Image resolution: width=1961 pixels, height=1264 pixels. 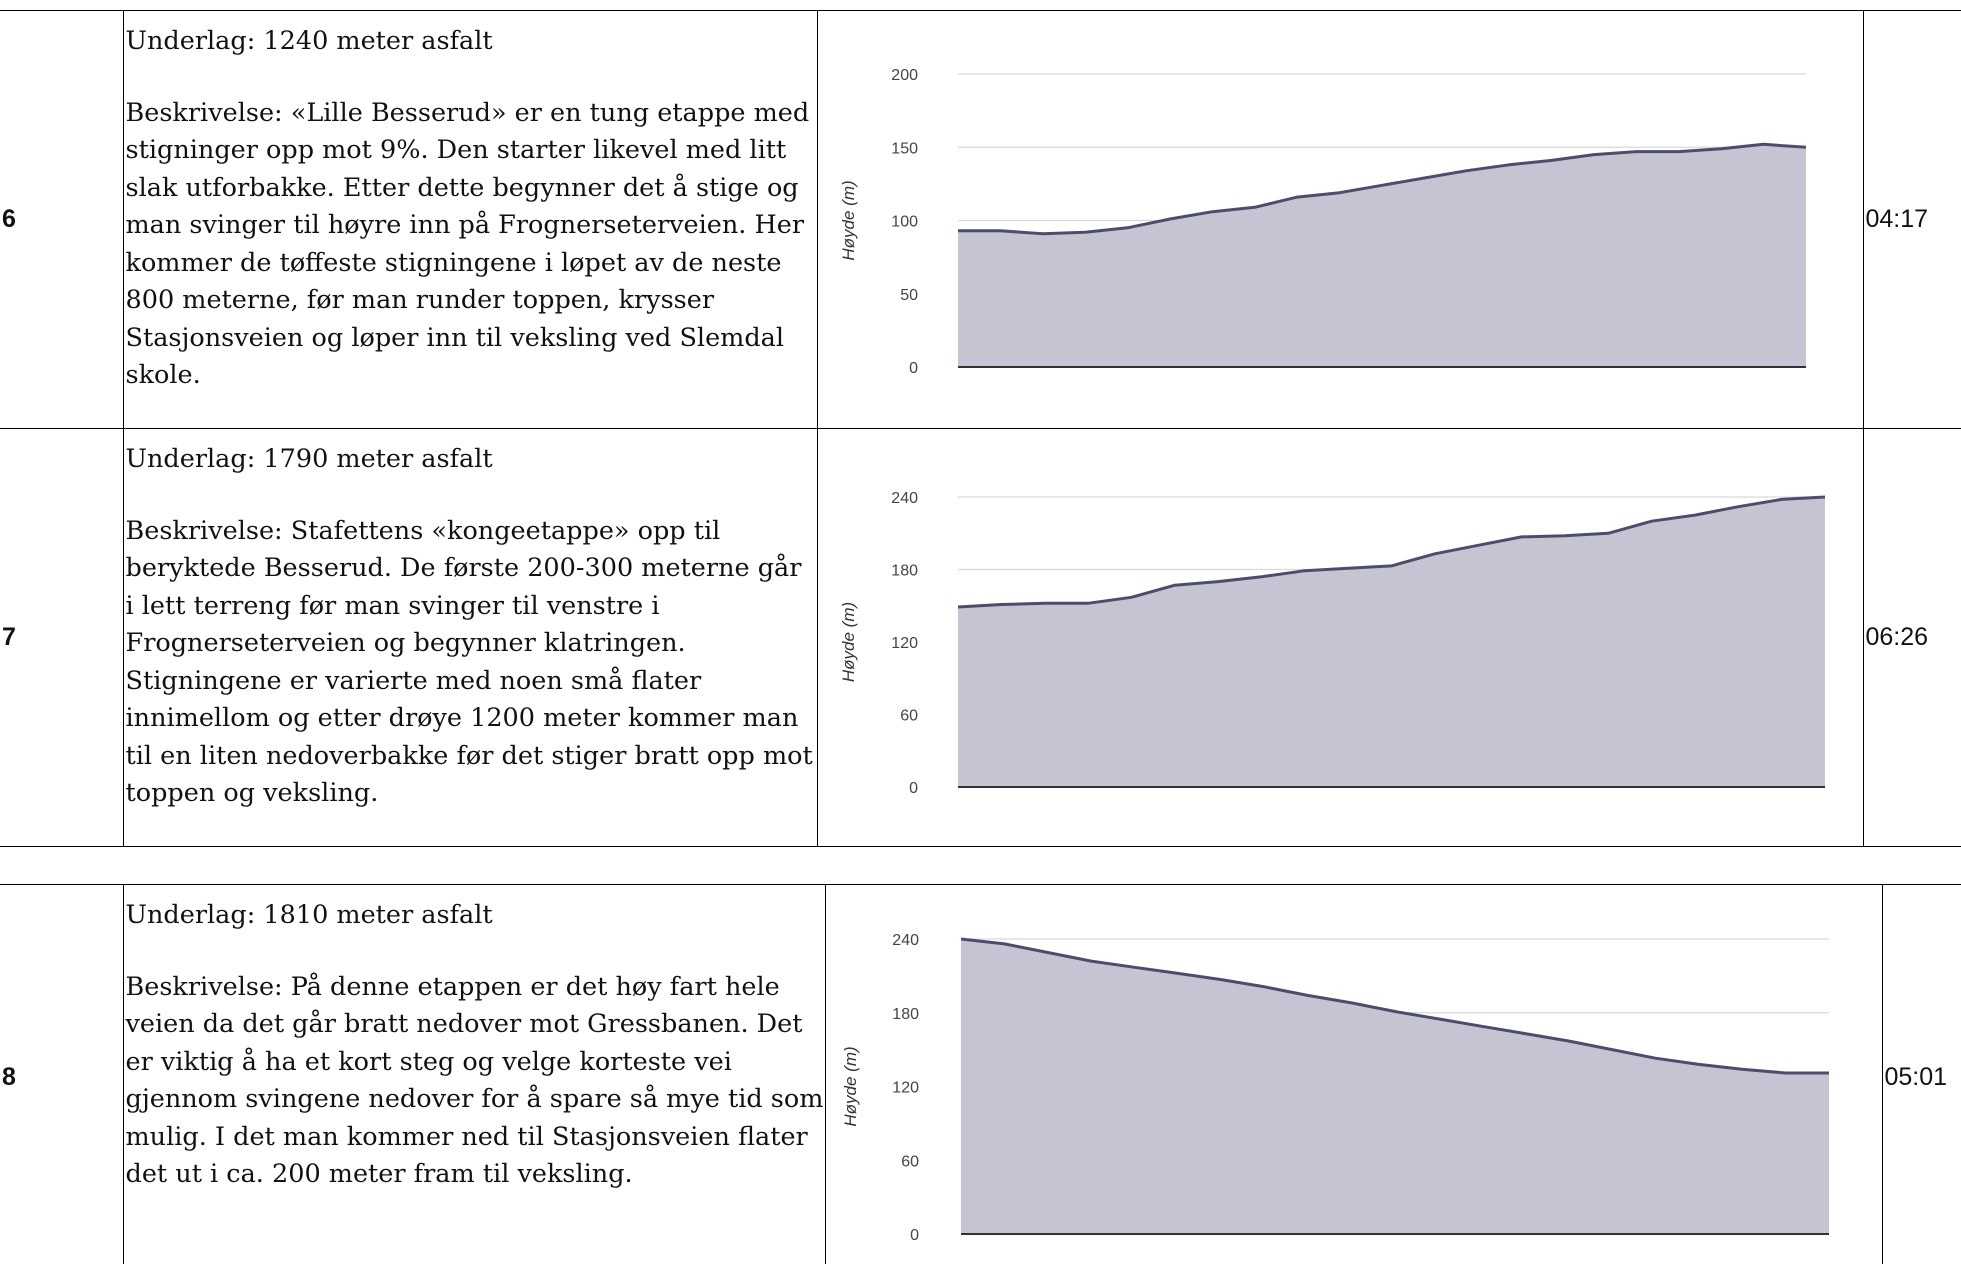 I want to click on stage-time: 05:01, so click(x=1921, y=1074).